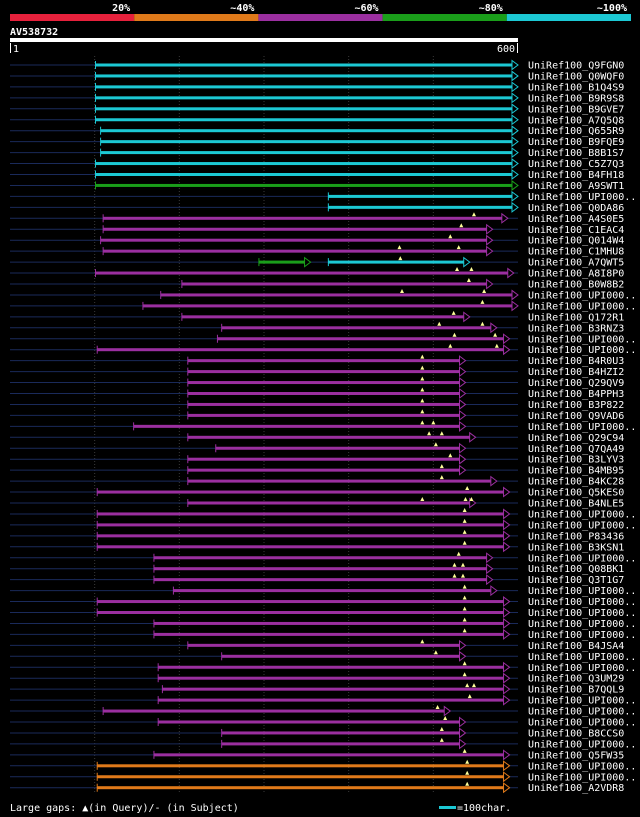 This screenshot has height=817, width=640. Describe the element at coordinates (317, 360) in the screenshot. I see `hit-row: UniRef100_B4R0U3` at that location.